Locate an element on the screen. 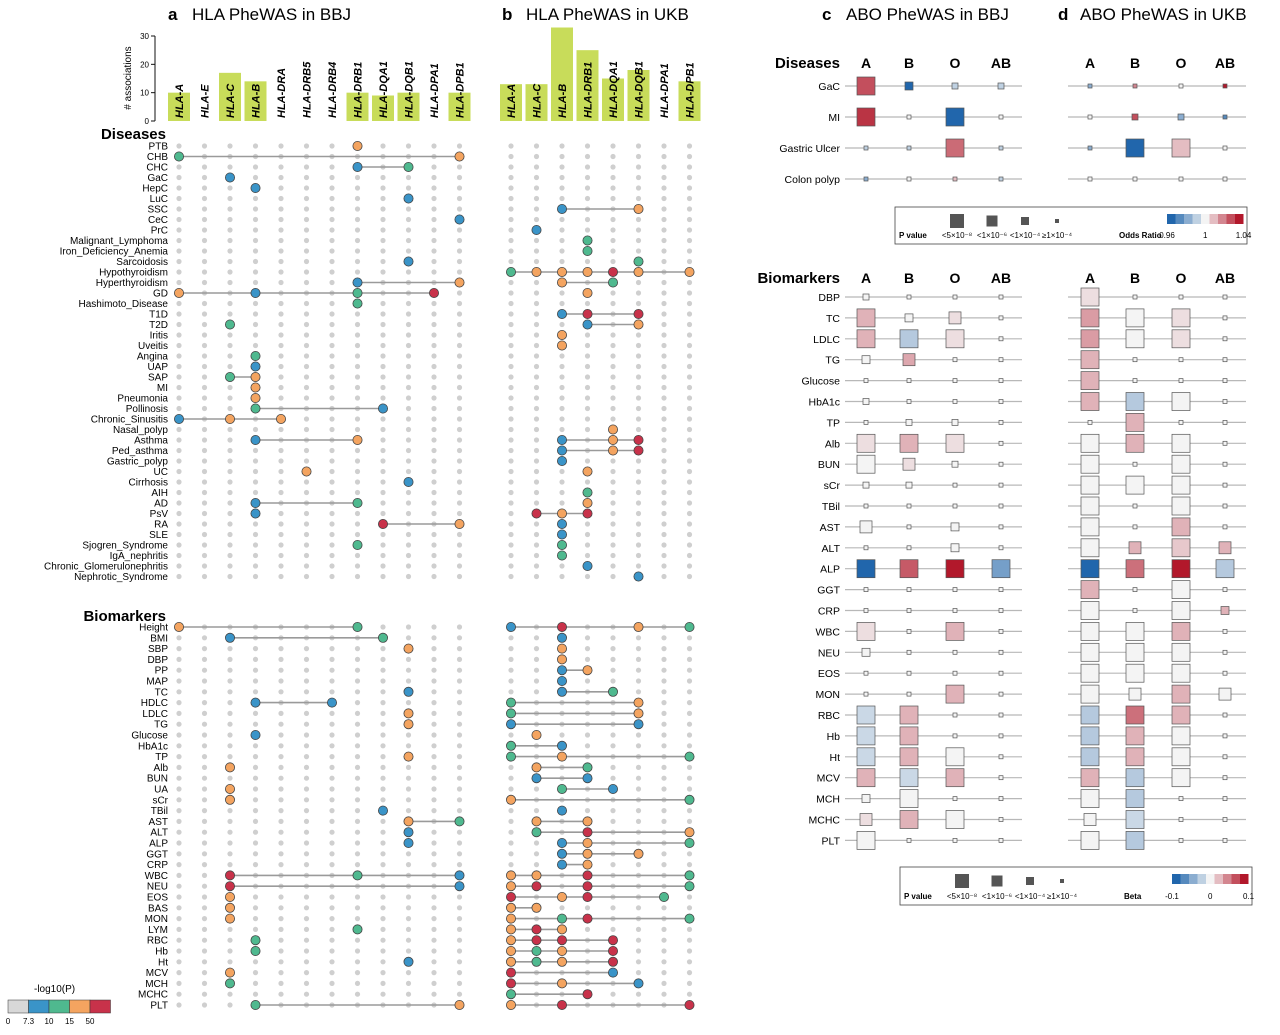 This screenshot has width=1280, height=1035. disease-row-label: PTB is located at coordinates (159, 147).